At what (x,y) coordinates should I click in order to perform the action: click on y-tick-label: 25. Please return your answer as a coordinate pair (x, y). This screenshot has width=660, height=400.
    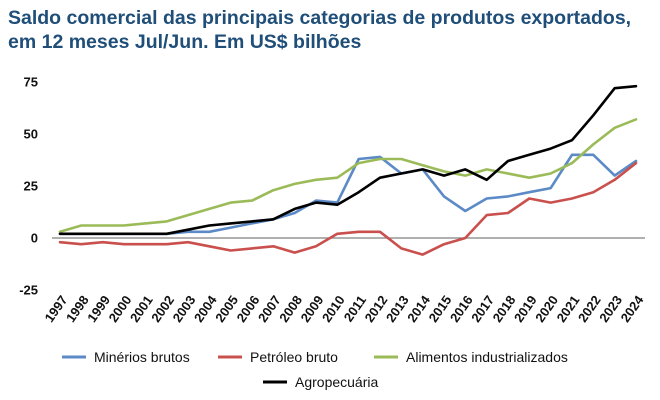
    Looking at the image, I should click on (31, 186).